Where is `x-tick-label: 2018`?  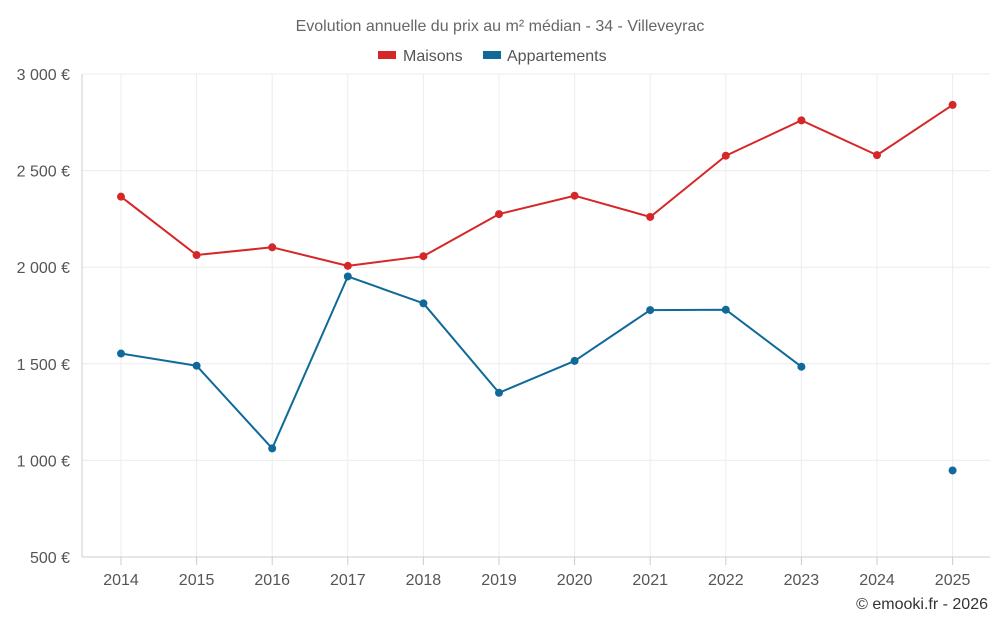
x-tick-label: 2018 is located at coordinates (424, 580).